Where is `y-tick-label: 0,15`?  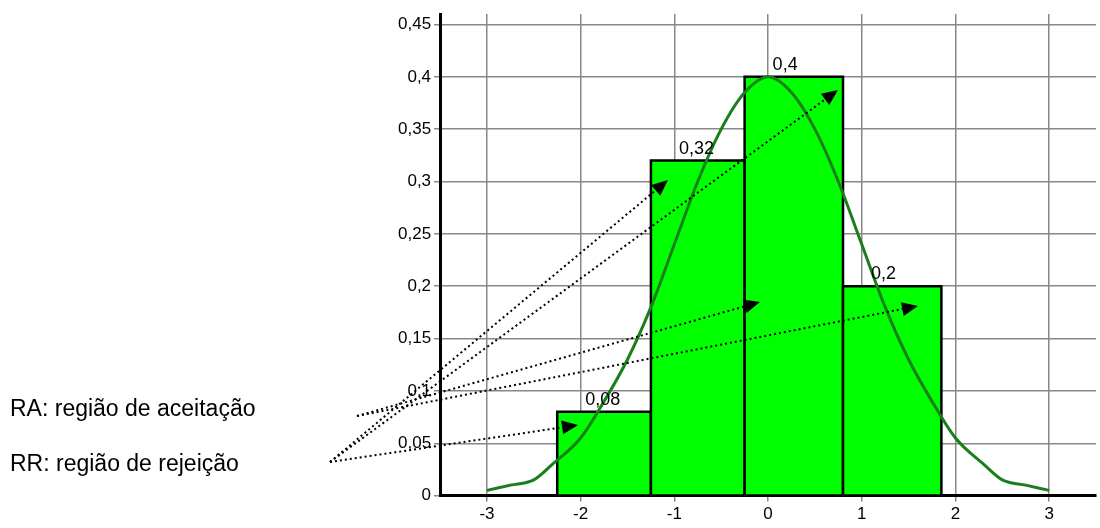
y-tick-label: 0,15 is located at coordinates (414, 338).